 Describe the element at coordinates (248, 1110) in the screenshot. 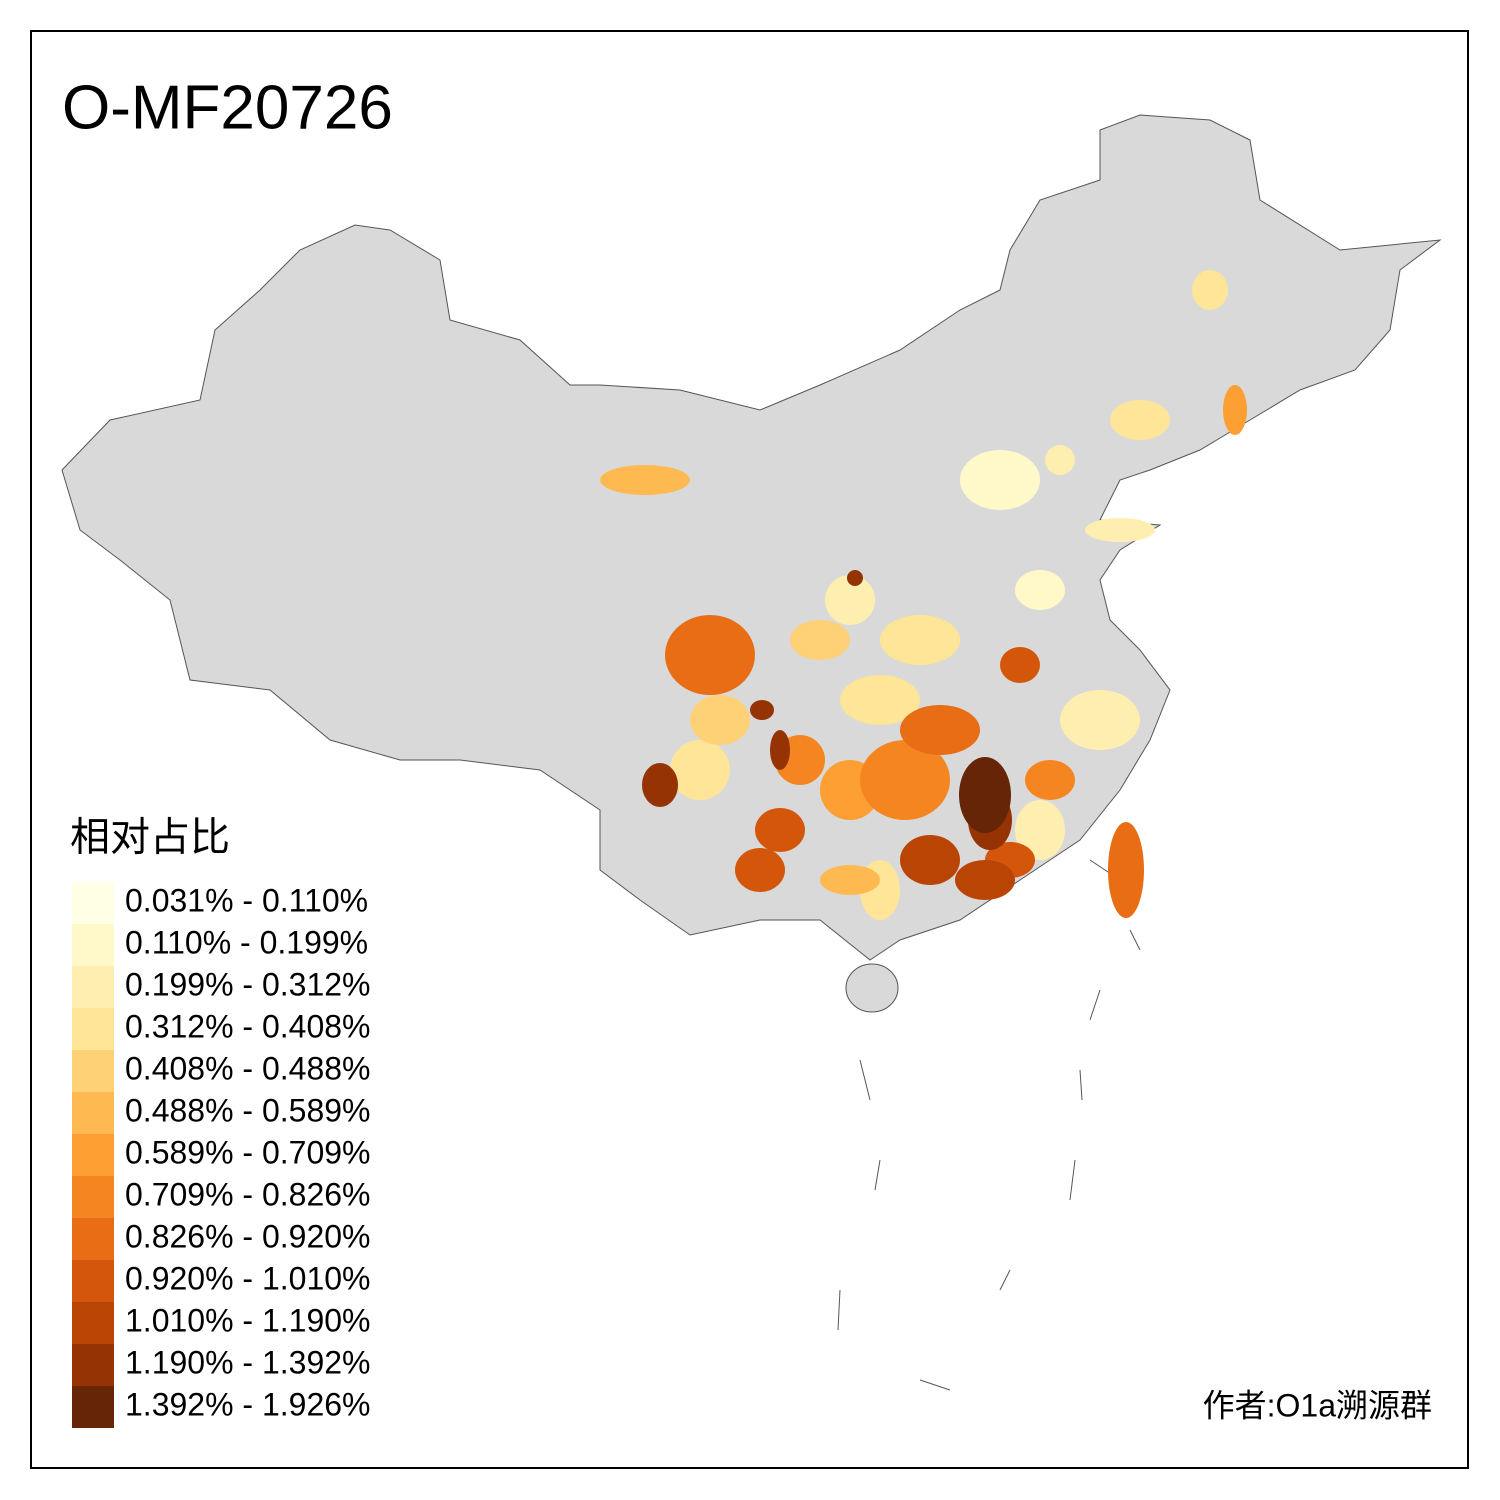

I see `legend-label: 0.488% - 0.589%` at that location.